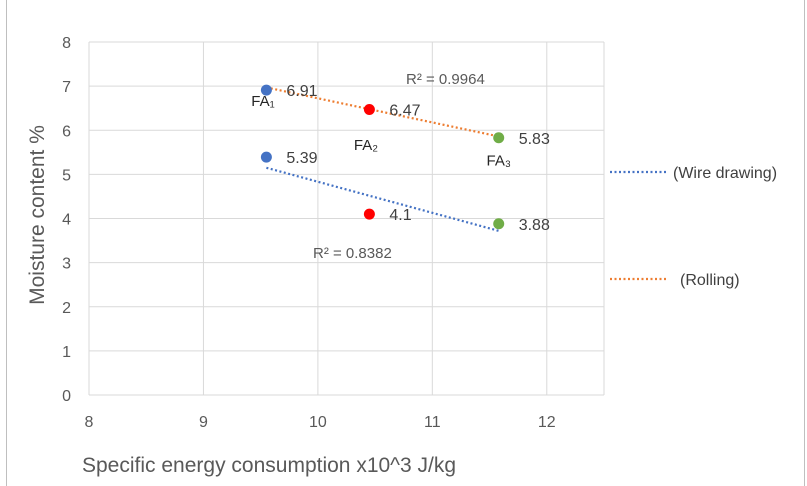 This screenshot has width=807, height=486. What do you see at coordinates (710, 280) in the screenshot?
I see `legend-label: (Rolling)` at bounding box center [710, 280].